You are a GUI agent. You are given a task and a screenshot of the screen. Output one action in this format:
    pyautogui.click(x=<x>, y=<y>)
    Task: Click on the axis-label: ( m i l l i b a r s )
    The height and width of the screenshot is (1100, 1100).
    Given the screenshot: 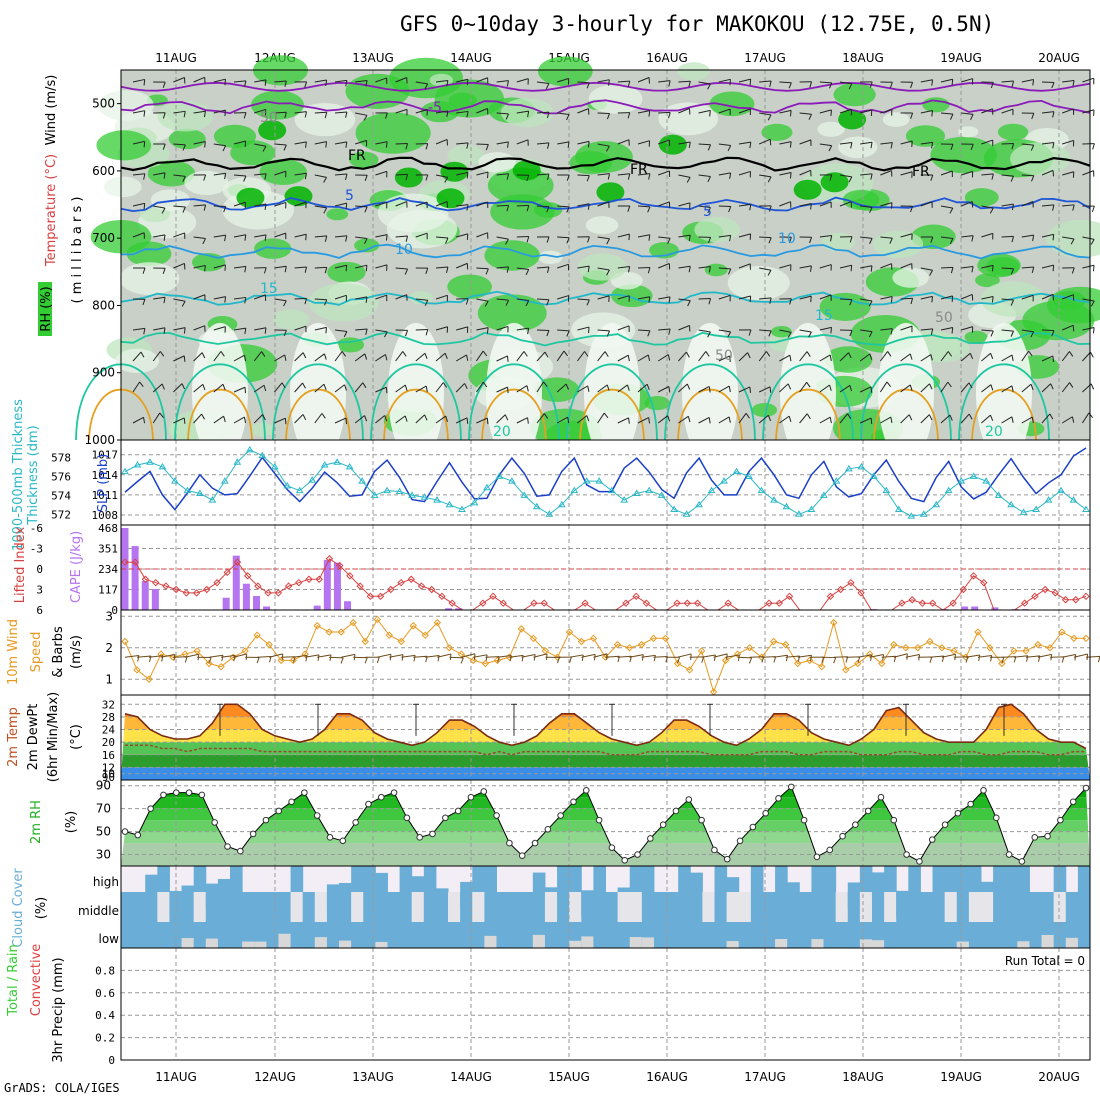 What is the action you would take?
    pyautogui.click(x=77, y=250)
    